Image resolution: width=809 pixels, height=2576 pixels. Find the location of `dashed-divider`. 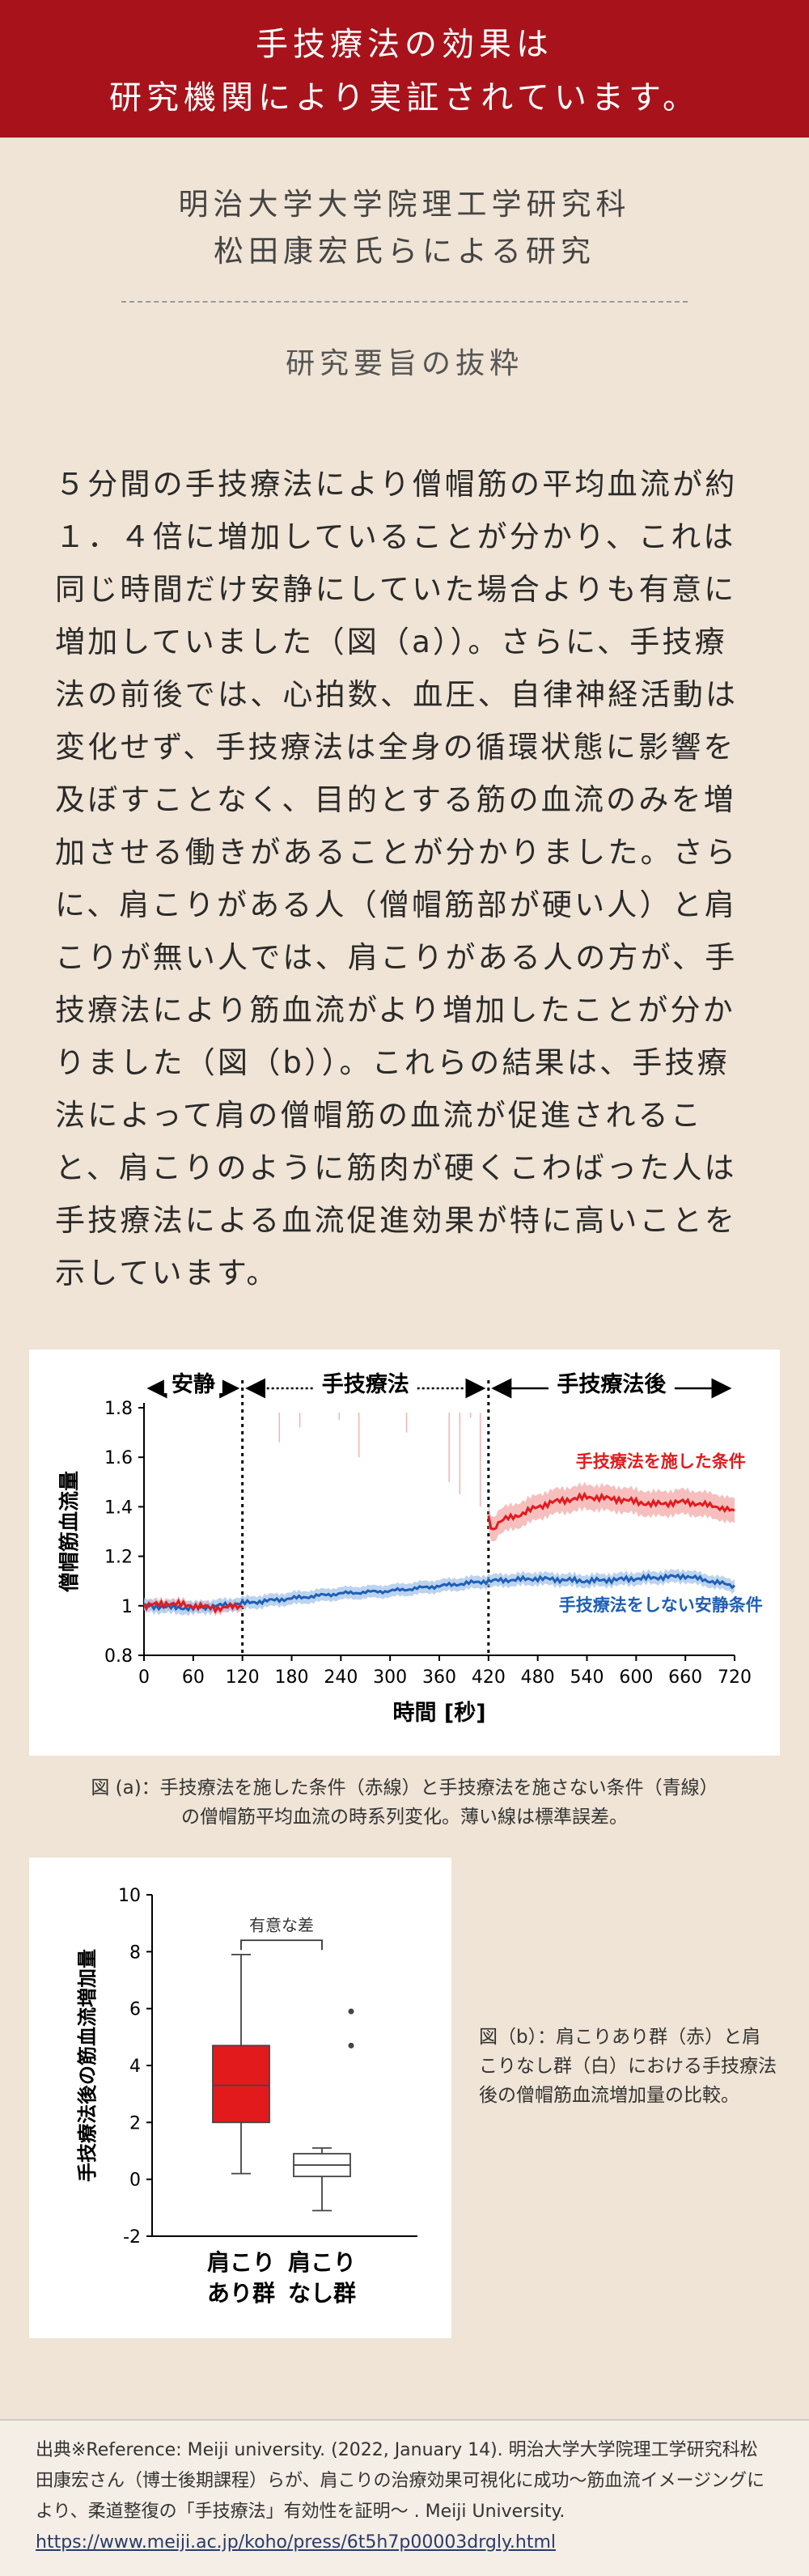

dashed-divider is located at coordinates (404, 302).